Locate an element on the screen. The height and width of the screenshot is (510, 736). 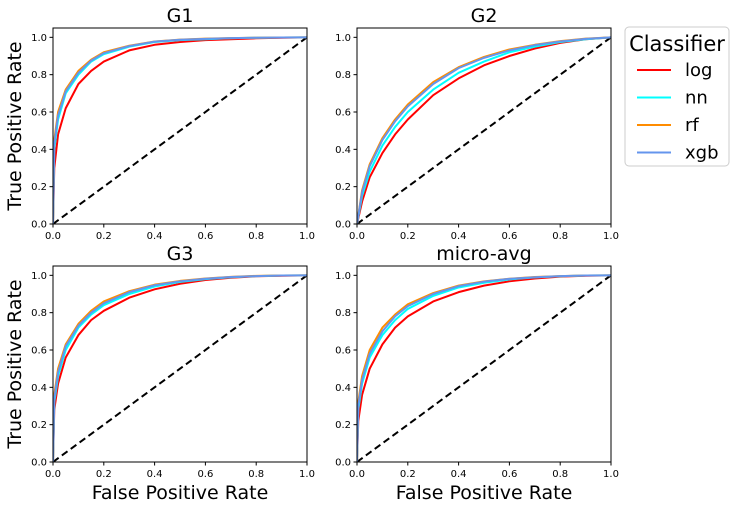
legend-label: nn is located at coordinates (696, 98).